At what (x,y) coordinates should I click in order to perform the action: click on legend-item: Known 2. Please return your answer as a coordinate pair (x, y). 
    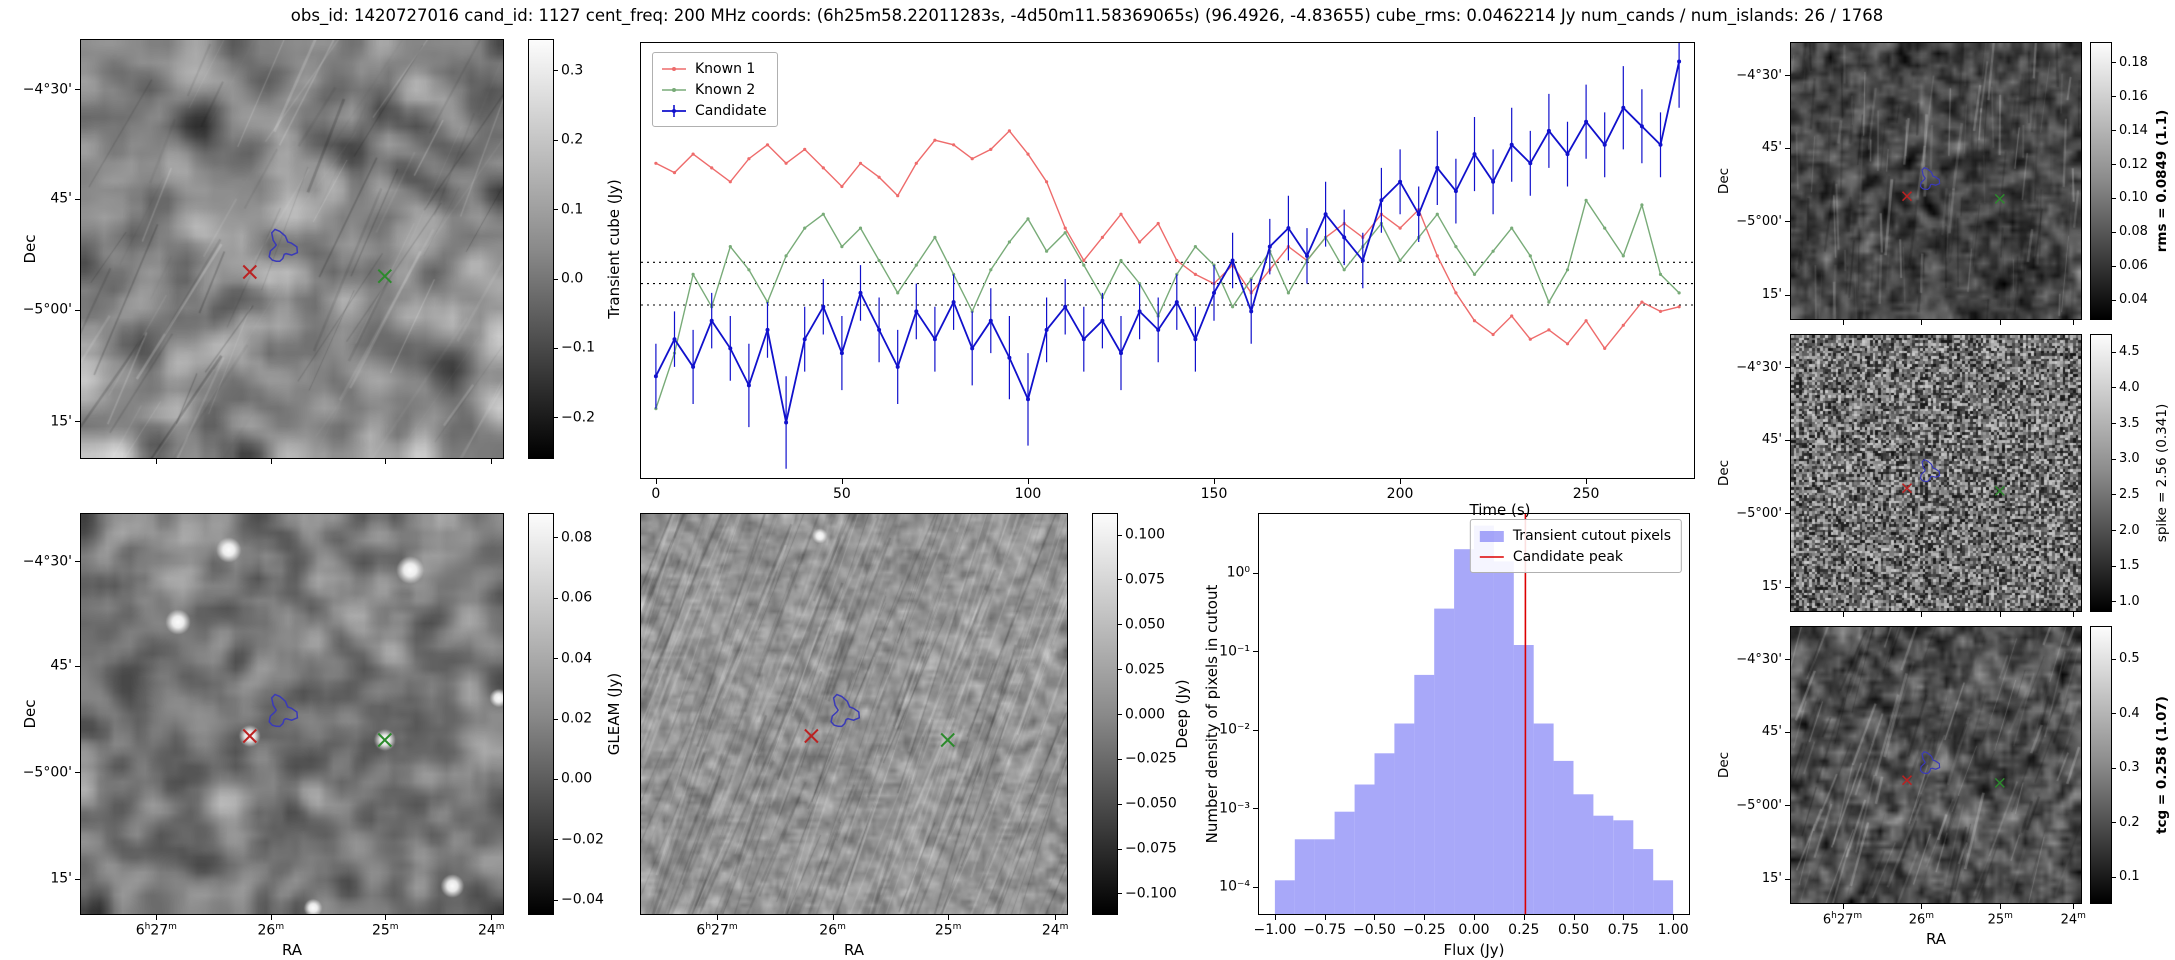
    Looking at the image, I should click on (714, 89).